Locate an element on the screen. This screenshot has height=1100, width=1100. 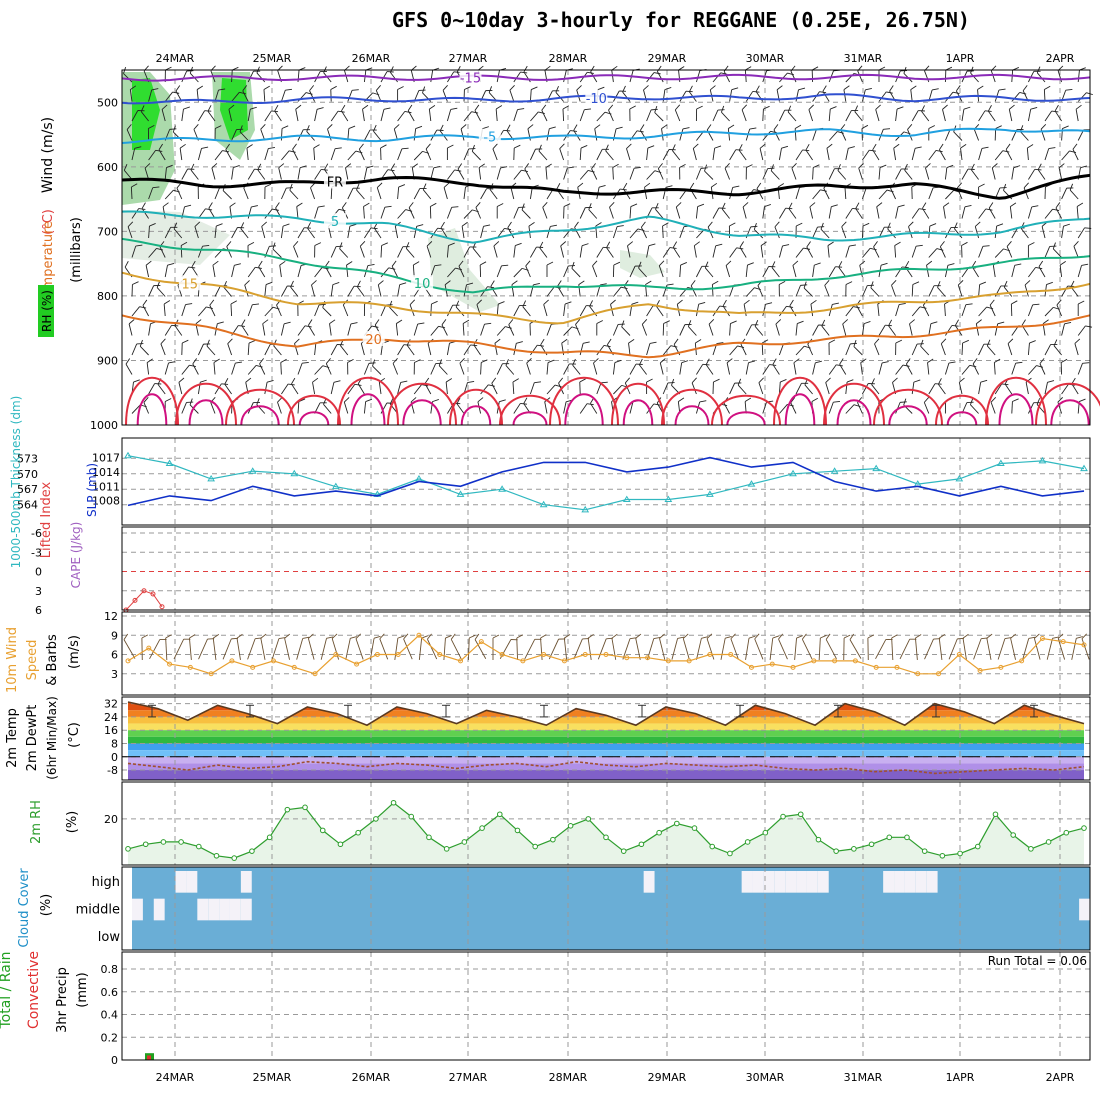
wind10-barb-flag is located at coordinates (334, 636).